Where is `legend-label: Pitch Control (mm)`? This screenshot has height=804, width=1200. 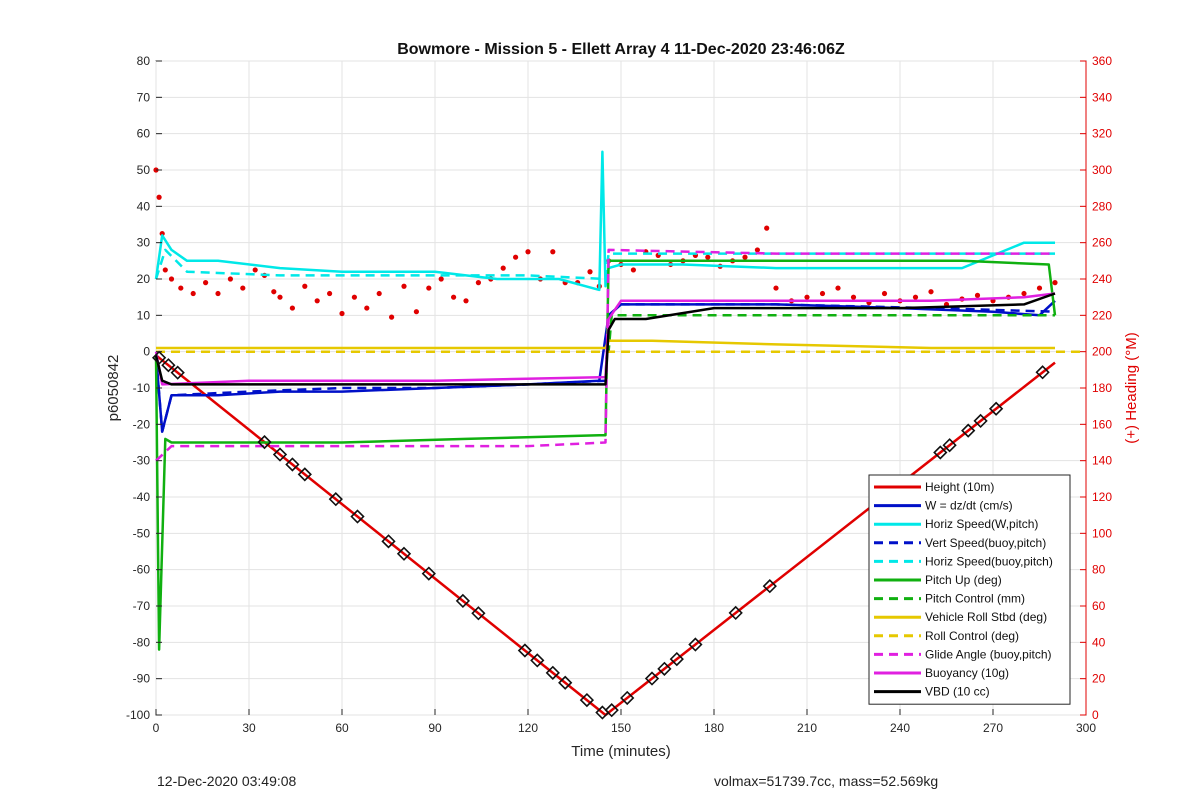 legend-label: Pitch Control (mm) is located at coordinates (975, 599).